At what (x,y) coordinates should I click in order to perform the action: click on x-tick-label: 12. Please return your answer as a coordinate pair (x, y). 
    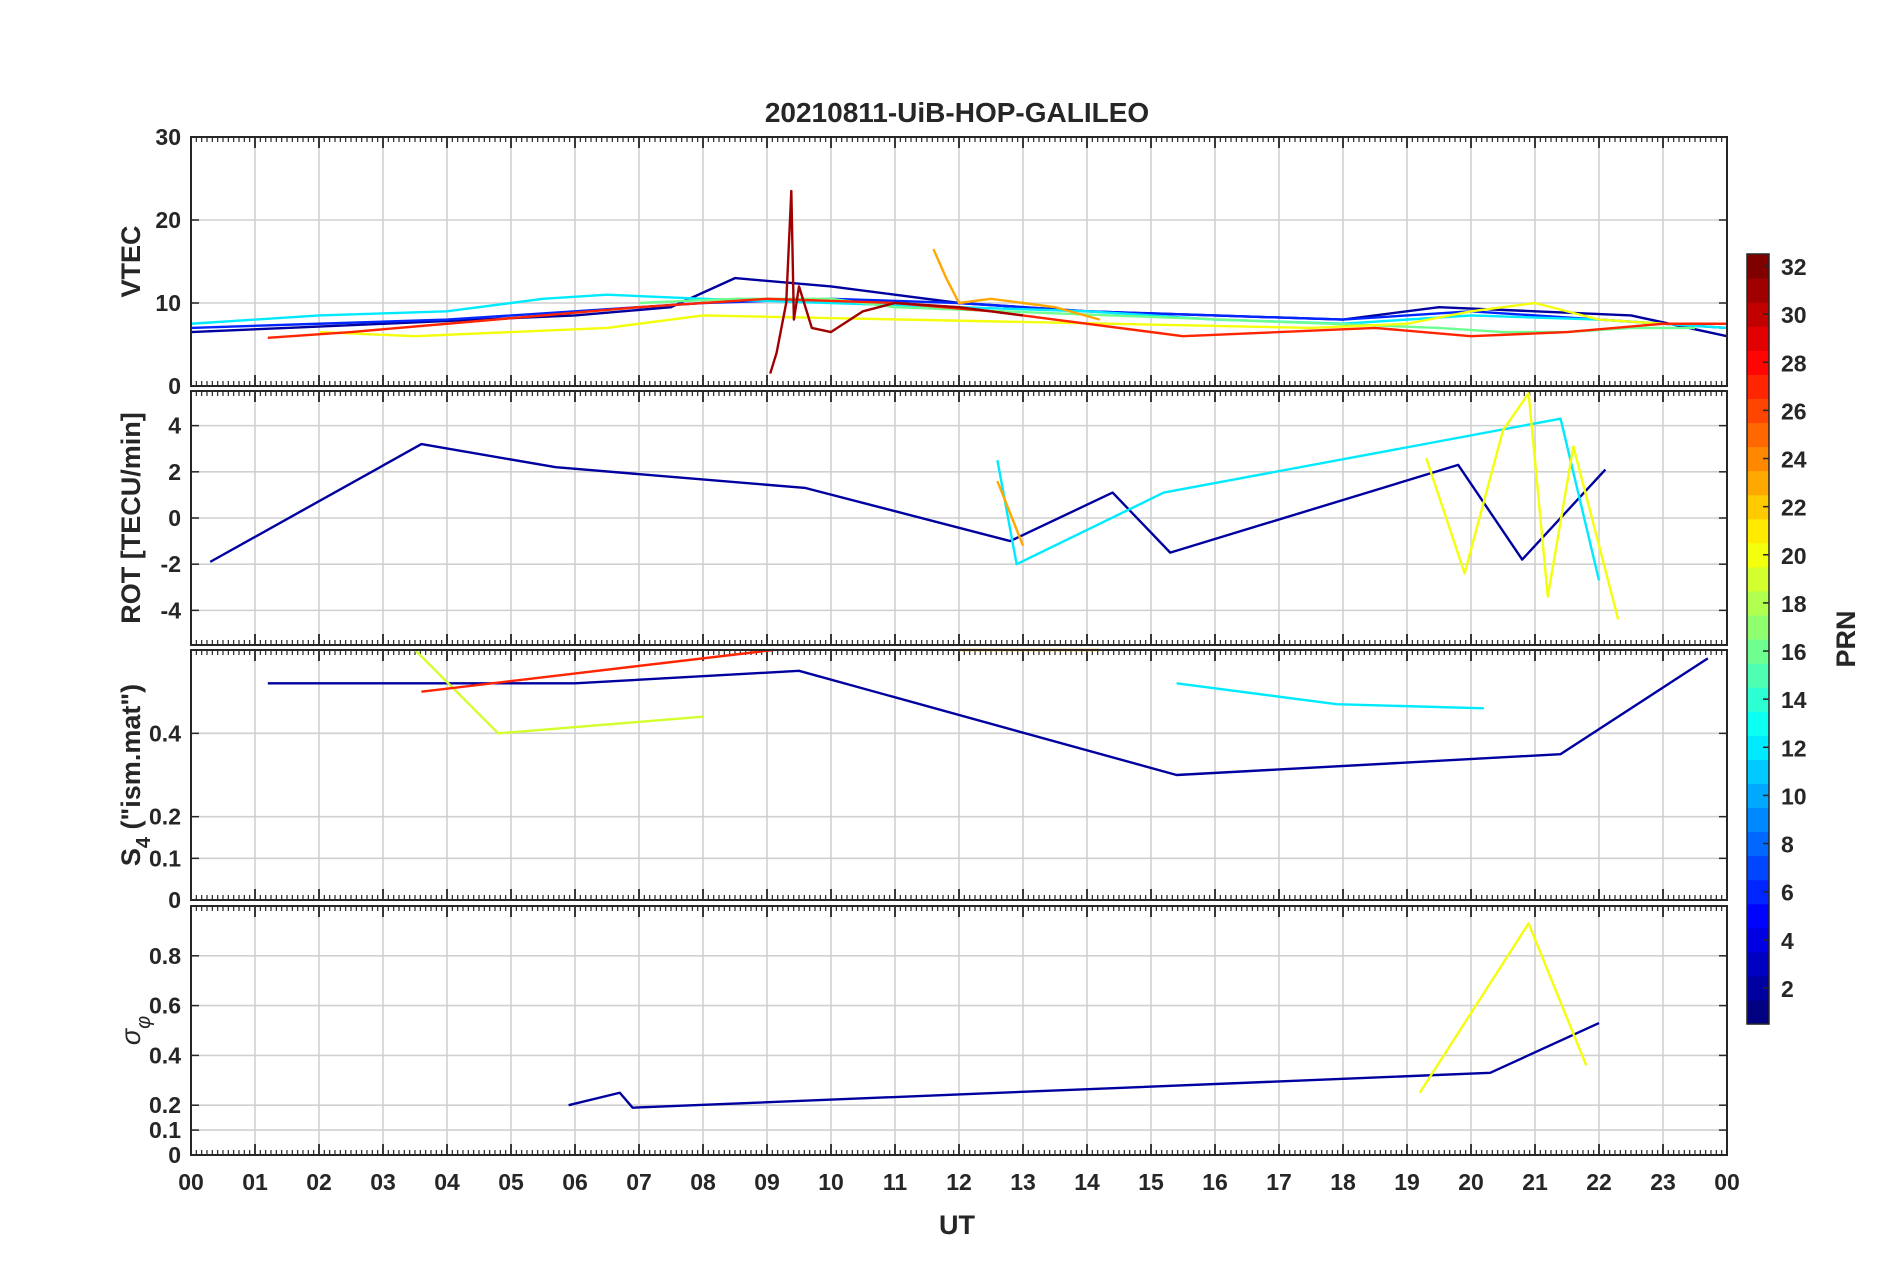
    Looking at the image, I should click on (959, 1182).